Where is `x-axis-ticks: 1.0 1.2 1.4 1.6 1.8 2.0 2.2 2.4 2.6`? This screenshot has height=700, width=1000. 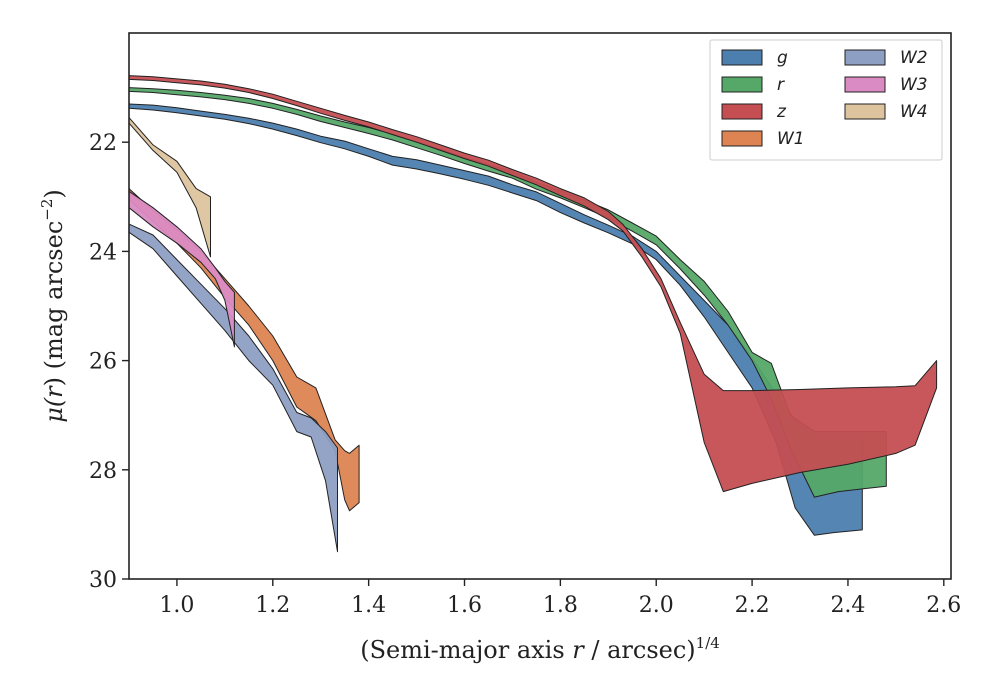 x-axis-ticks: 1.0 1.2 1.4 1.6 1.8 2.0 2.2 2.4 2.6 is located at coordinates (560, 598).